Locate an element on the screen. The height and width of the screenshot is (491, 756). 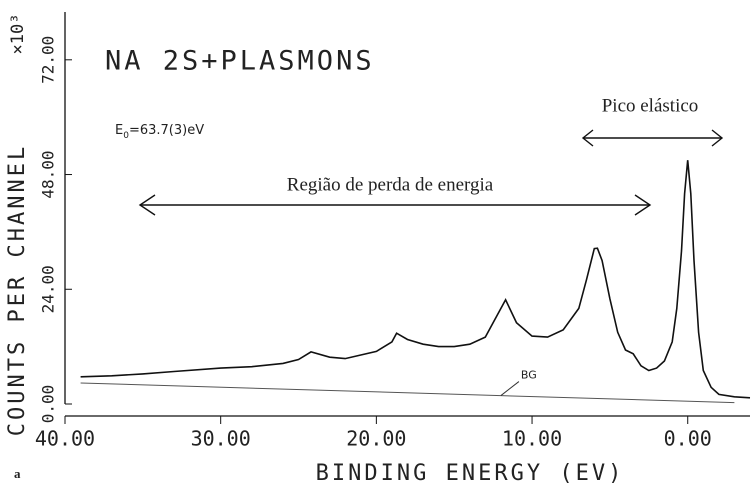
annotation: Região de perda de energia is located at coordinates (390, 184).